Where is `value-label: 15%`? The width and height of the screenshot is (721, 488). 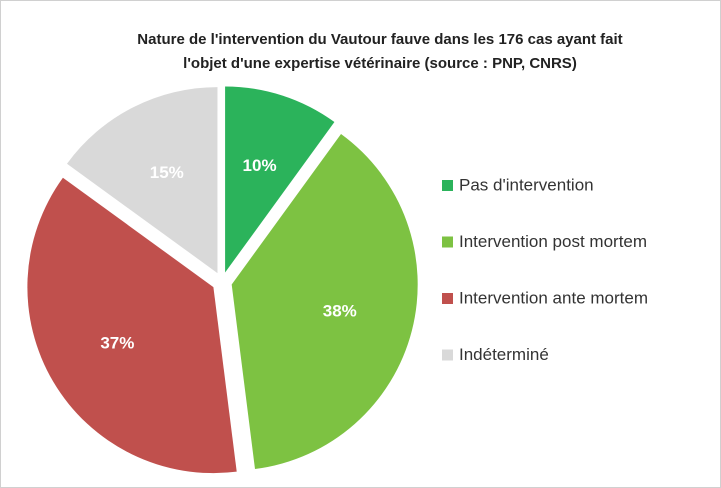
value-label: 15% is located at coordinates (167, 172).